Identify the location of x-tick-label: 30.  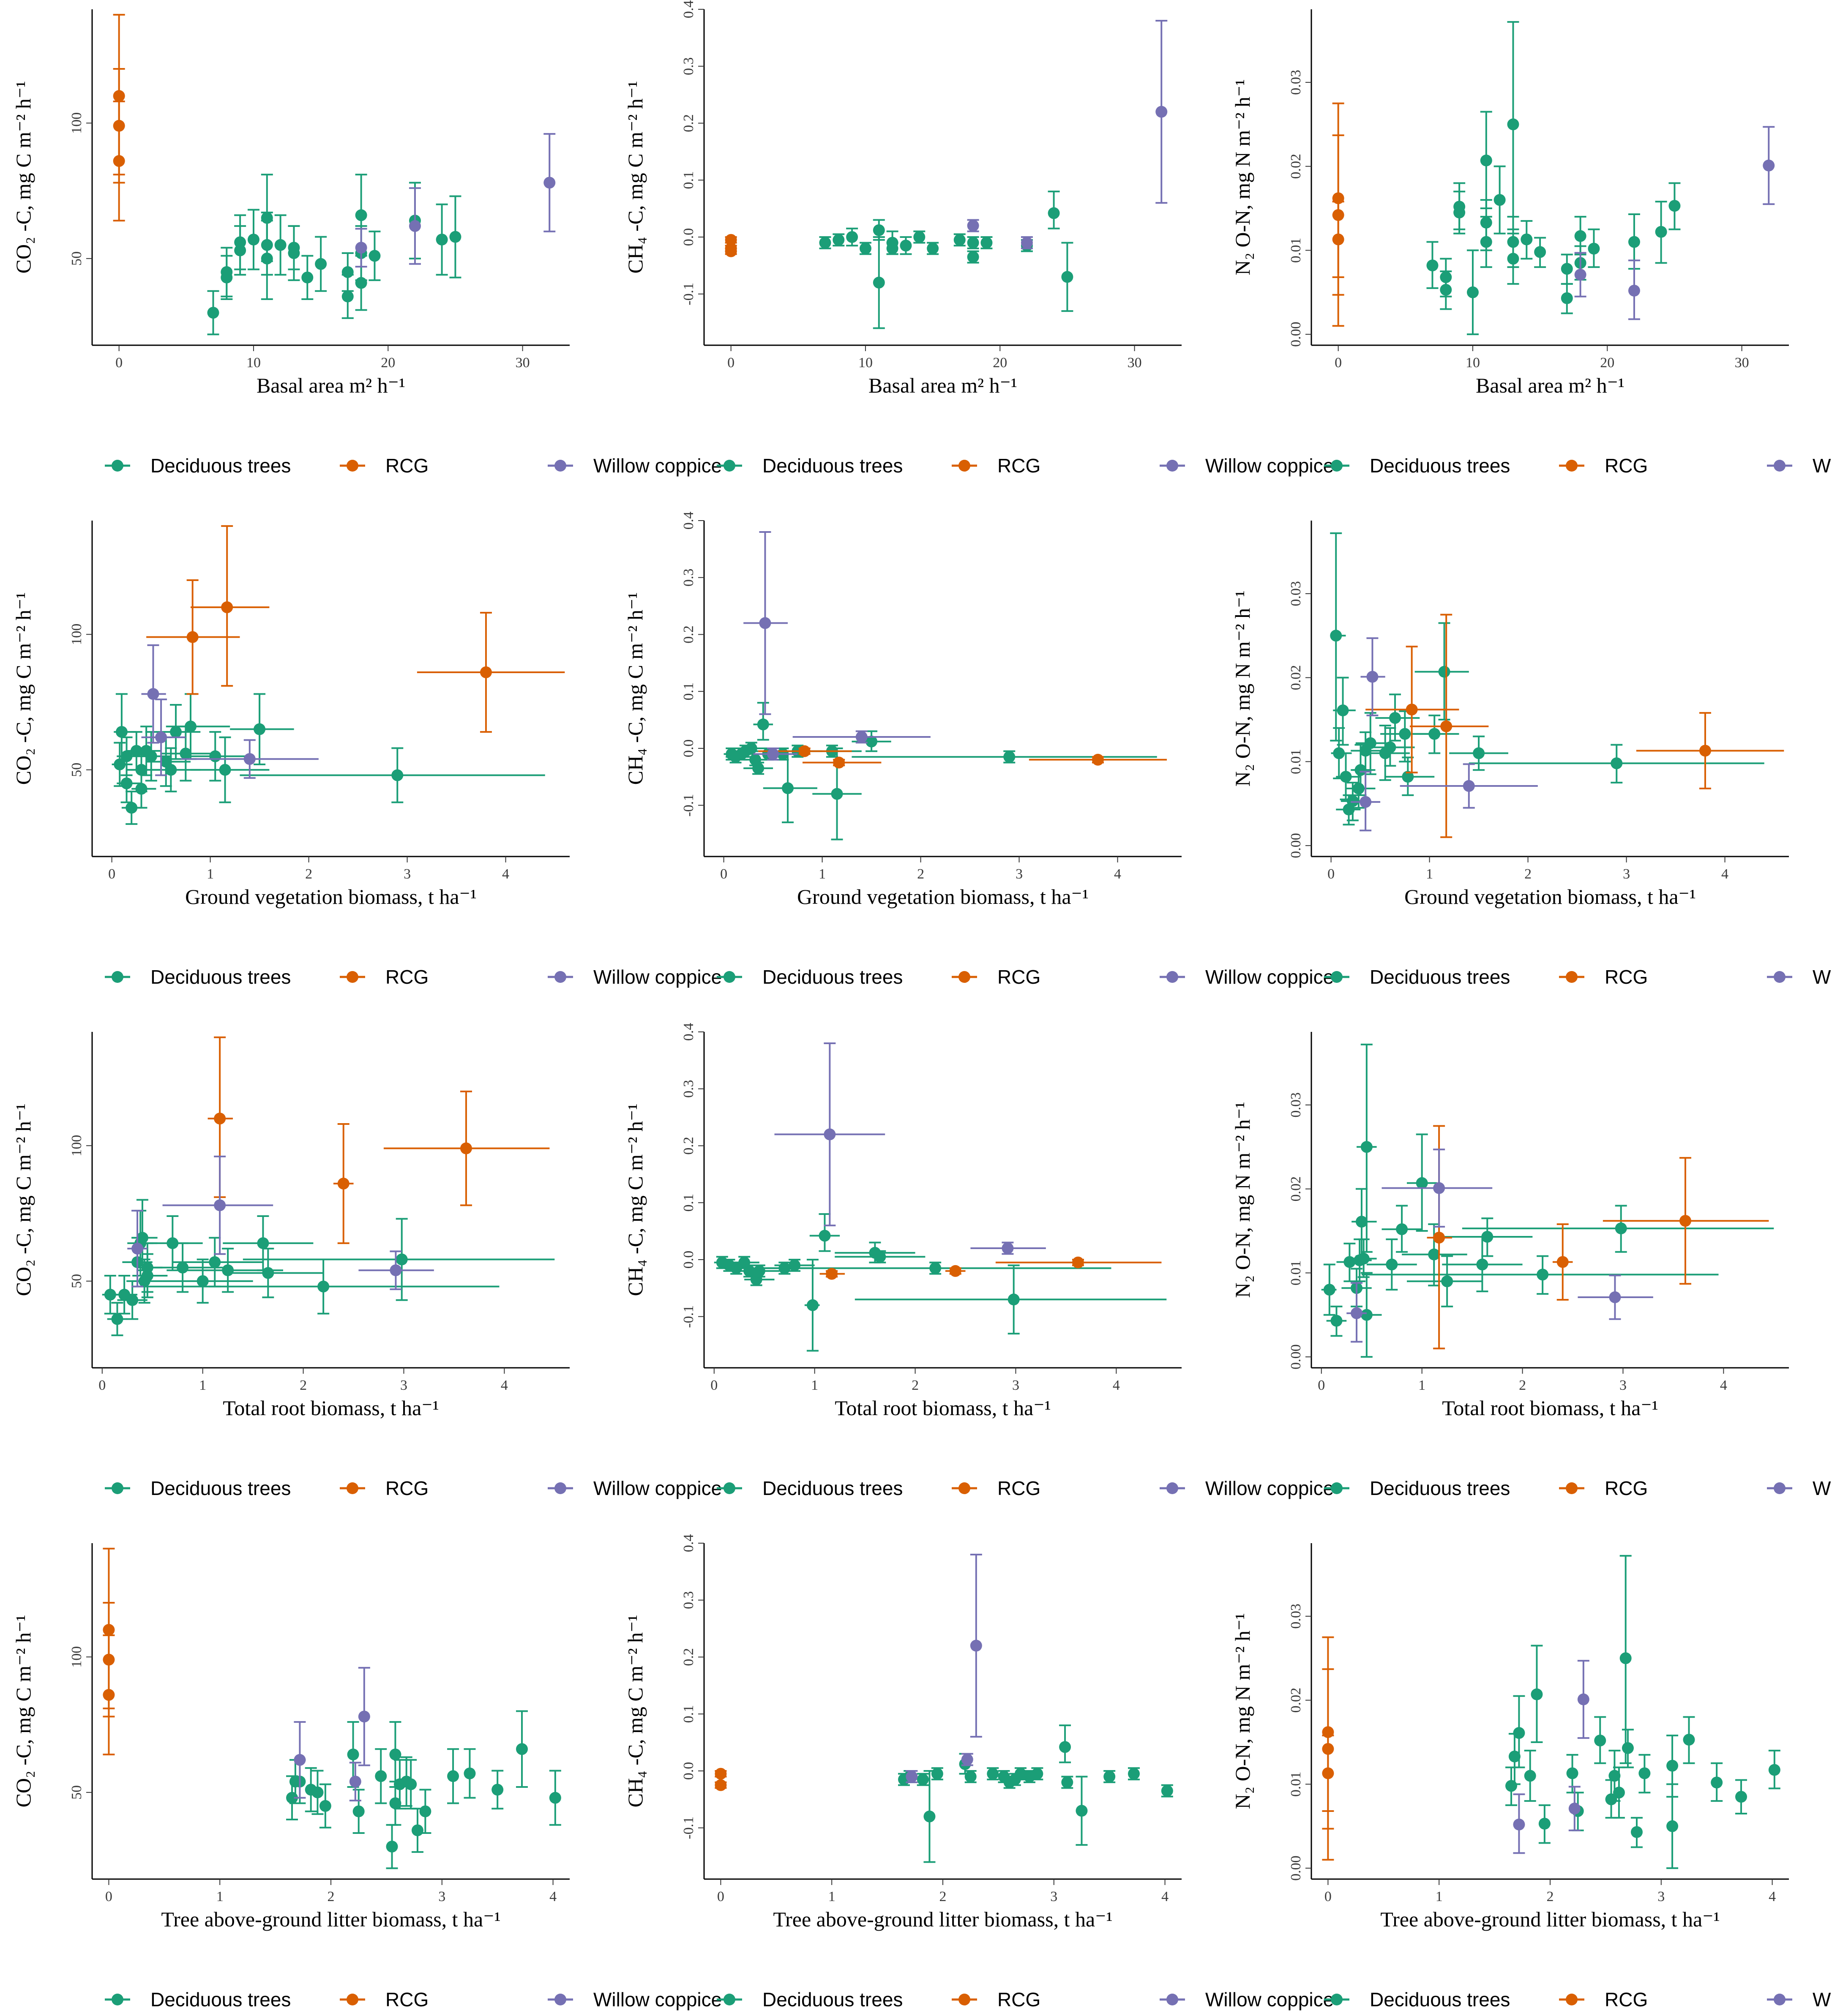
(1742, 363).